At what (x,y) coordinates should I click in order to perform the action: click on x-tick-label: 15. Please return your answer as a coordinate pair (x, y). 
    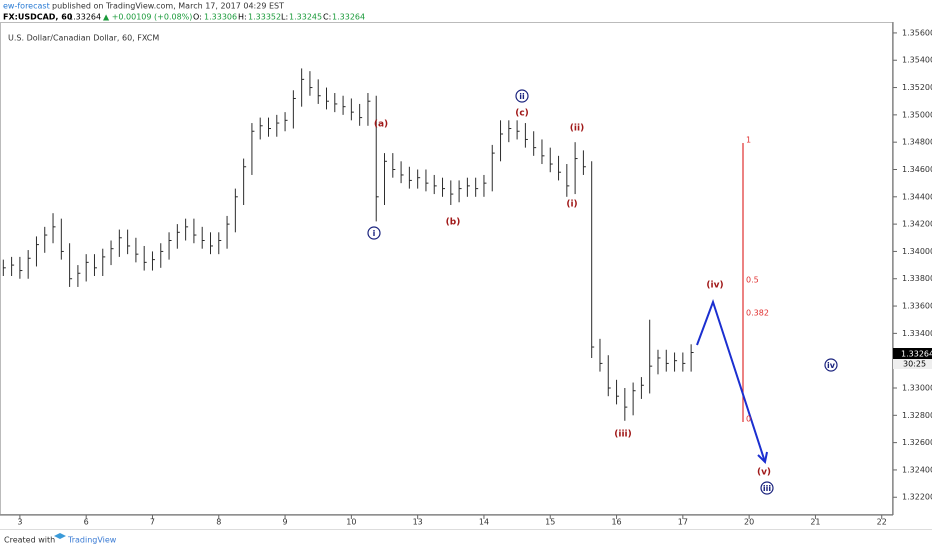
    Looking at the image, I should click on (550, 522).